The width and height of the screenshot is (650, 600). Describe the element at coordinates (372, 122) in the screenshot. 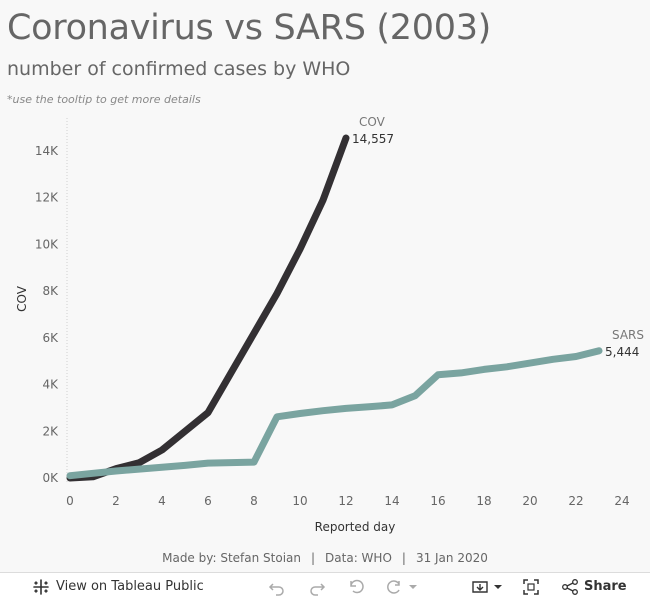

I see `series-end-label-cov: COV` at that location.